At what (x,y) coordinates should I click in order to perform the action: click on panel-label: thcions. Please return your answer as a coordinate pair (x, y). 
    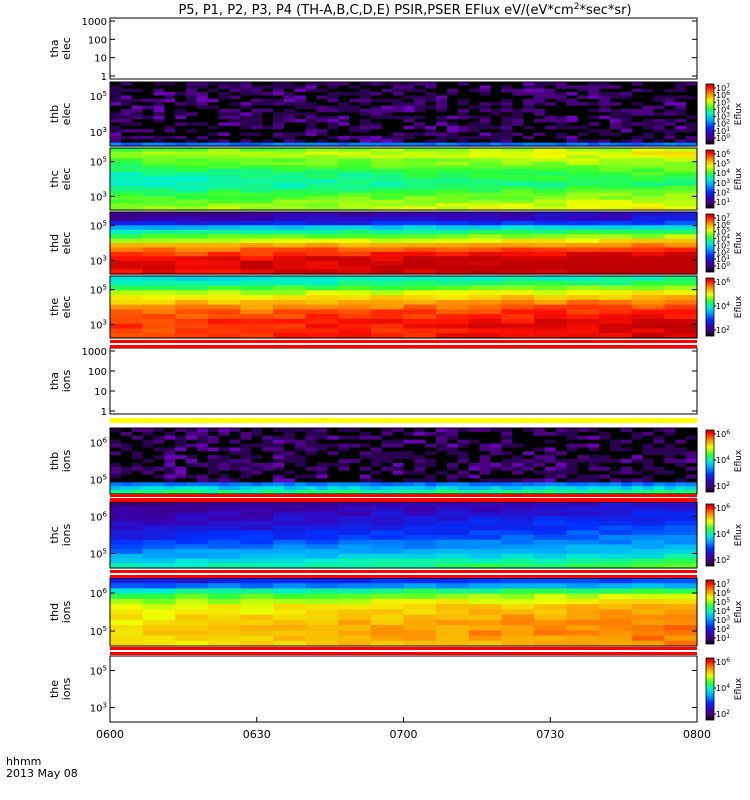
    Looking at the image, I should click on (60, 534).